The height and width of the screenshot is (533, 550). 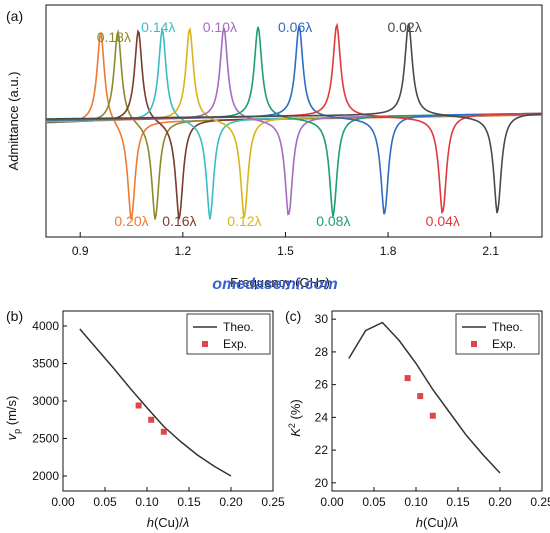 What do you see at coordinates (280, 282) in the screenshot?
I see `panel-a-x-axis-title: Frequency (GHz)` at bounding box center [280, 282].